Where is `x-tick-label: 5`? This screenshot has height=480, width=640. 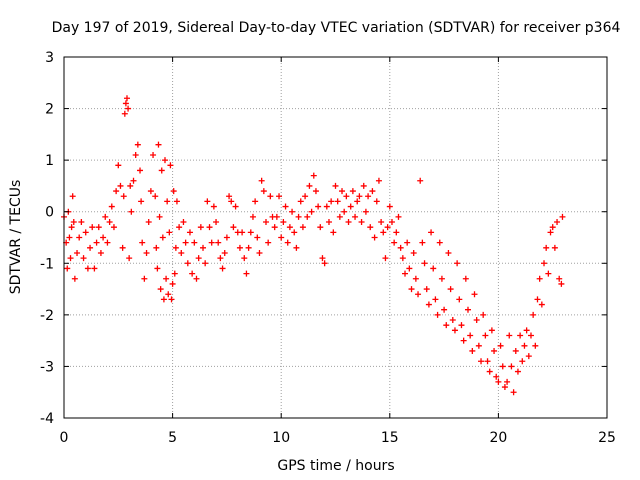
x-tick-label: 5 is located at coordinates (172, 438).